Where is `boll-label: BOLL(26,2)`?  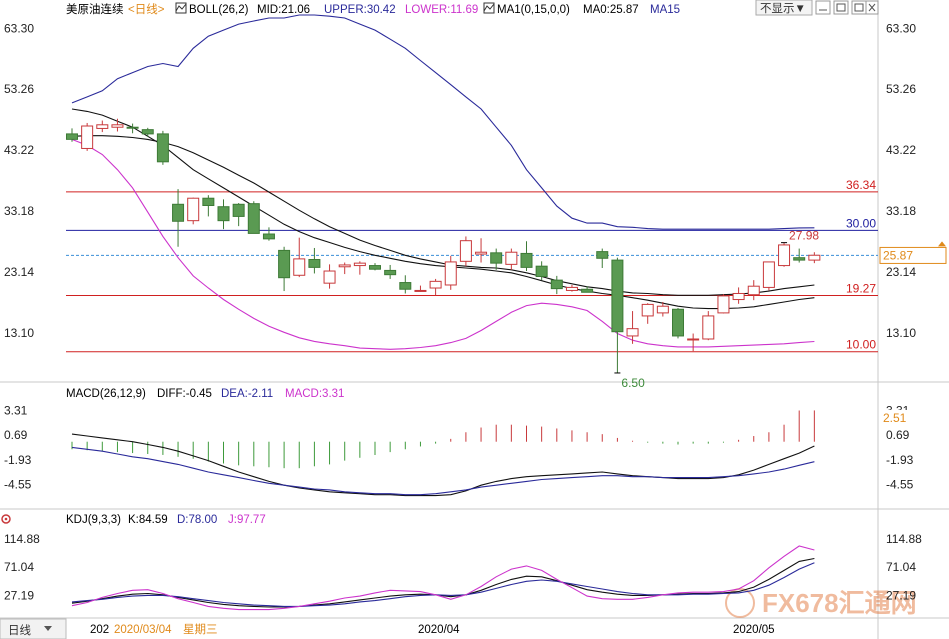 boll-label: BOLL(26,2) is located at coordinates (219, 10).